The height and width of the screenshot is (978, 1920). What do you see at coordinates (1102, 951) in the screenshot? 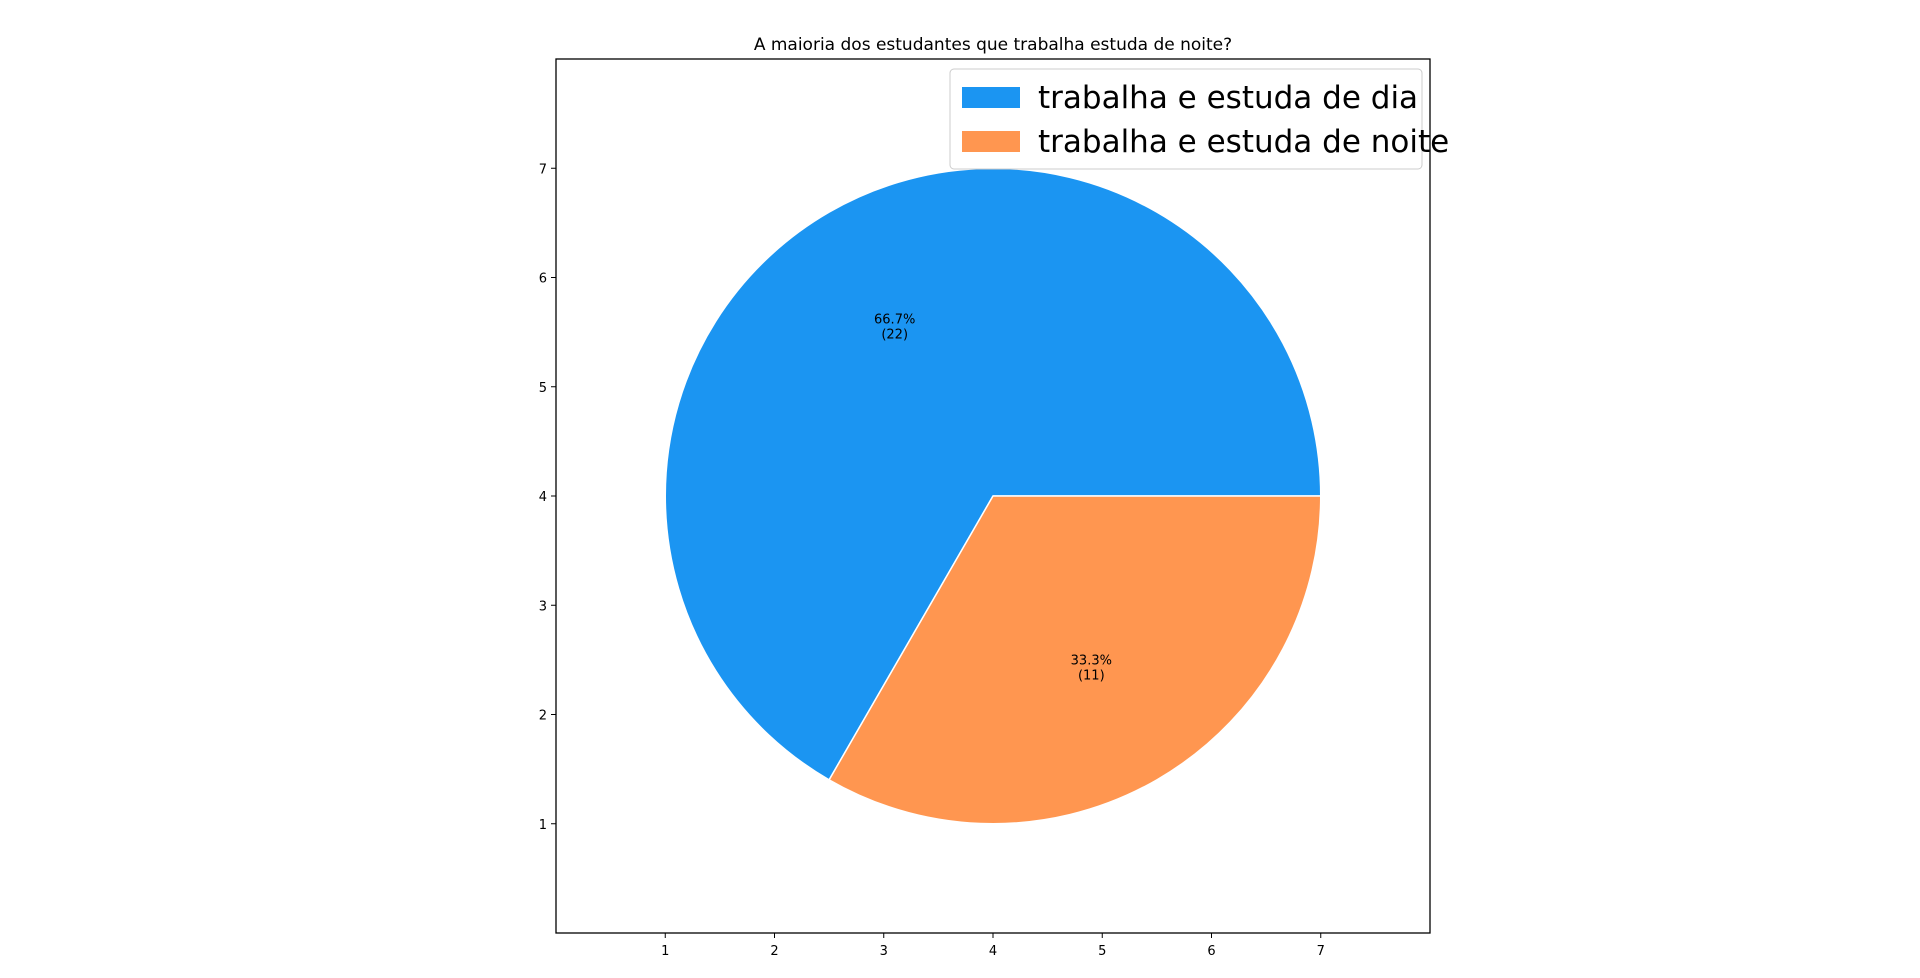
I see `x-tick-label-5: 5` at bounding box center [1102, 951].